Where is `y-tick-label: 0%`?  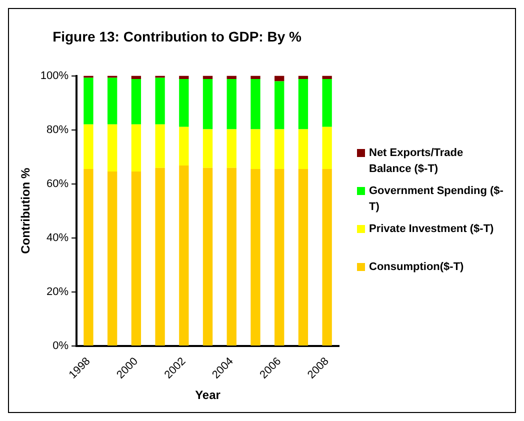
y-tick-label: 0% is located at coordinates (60, 346).